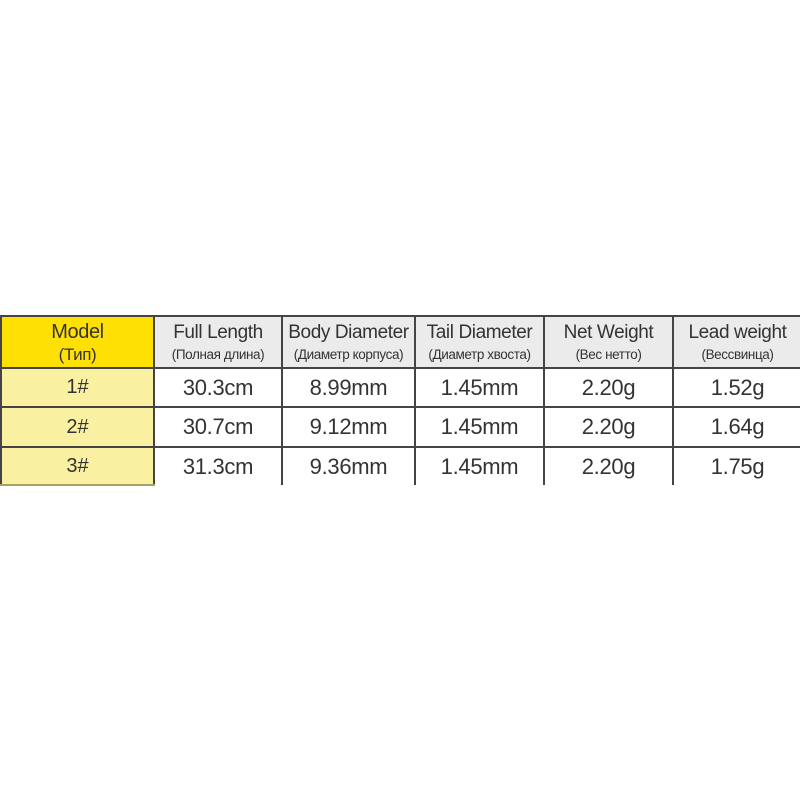 Image resolution: width=800 pixels, height=800 pixels. Describe the element at coordinates (736, 387) in the screenshot. I see `cell-lead-weight: 1.52g` at that location.